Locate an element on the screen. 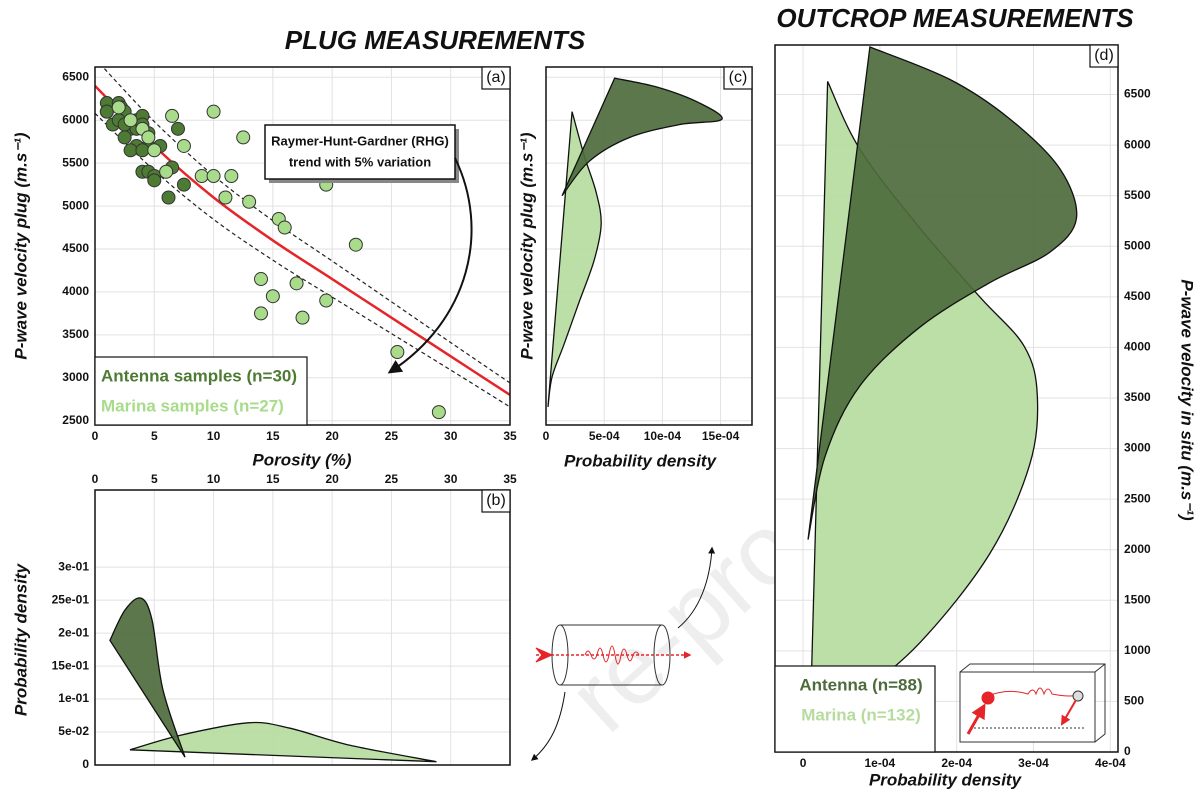 The width and height of the screenshot is (1204, 793). wave is located at coordinates (1035, 692).